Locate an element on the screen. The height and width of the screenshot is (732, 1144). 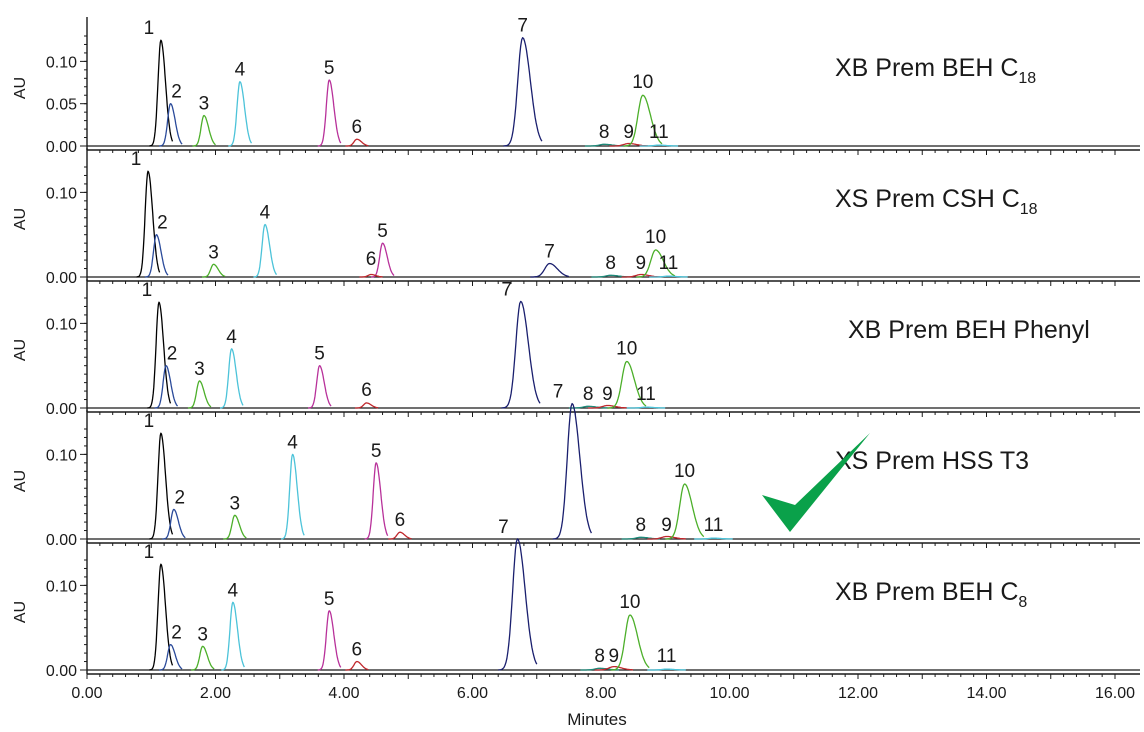
column-title: XB Prem BEH Phenyl is located at coordinates (969, 330).